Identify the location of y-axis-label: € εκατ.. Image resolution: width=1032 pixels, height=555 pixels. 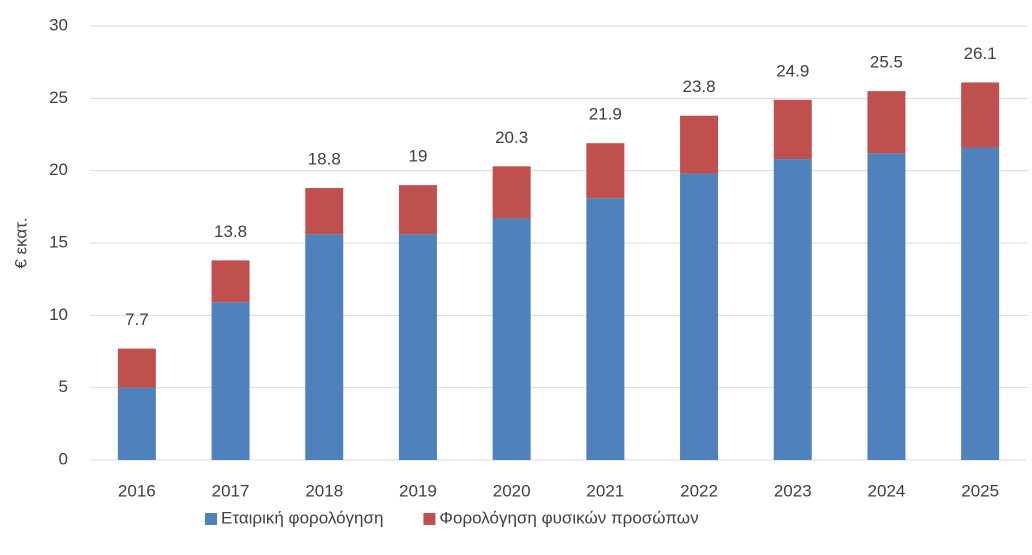
(20, 242).